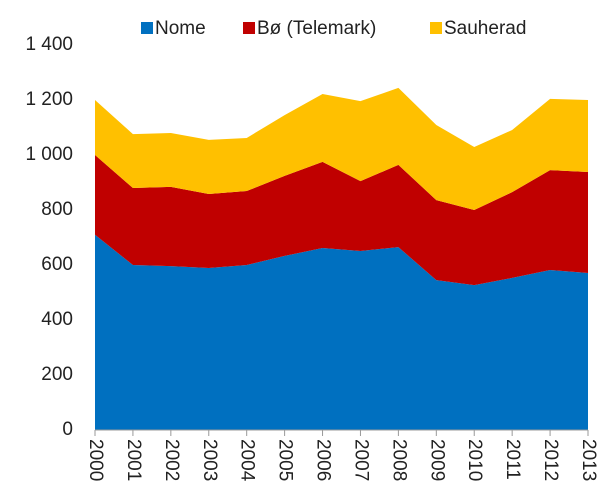  Describe the element at coordinates (57, 209) in the screenshot. I see `y-tick-label: 800` at that location.